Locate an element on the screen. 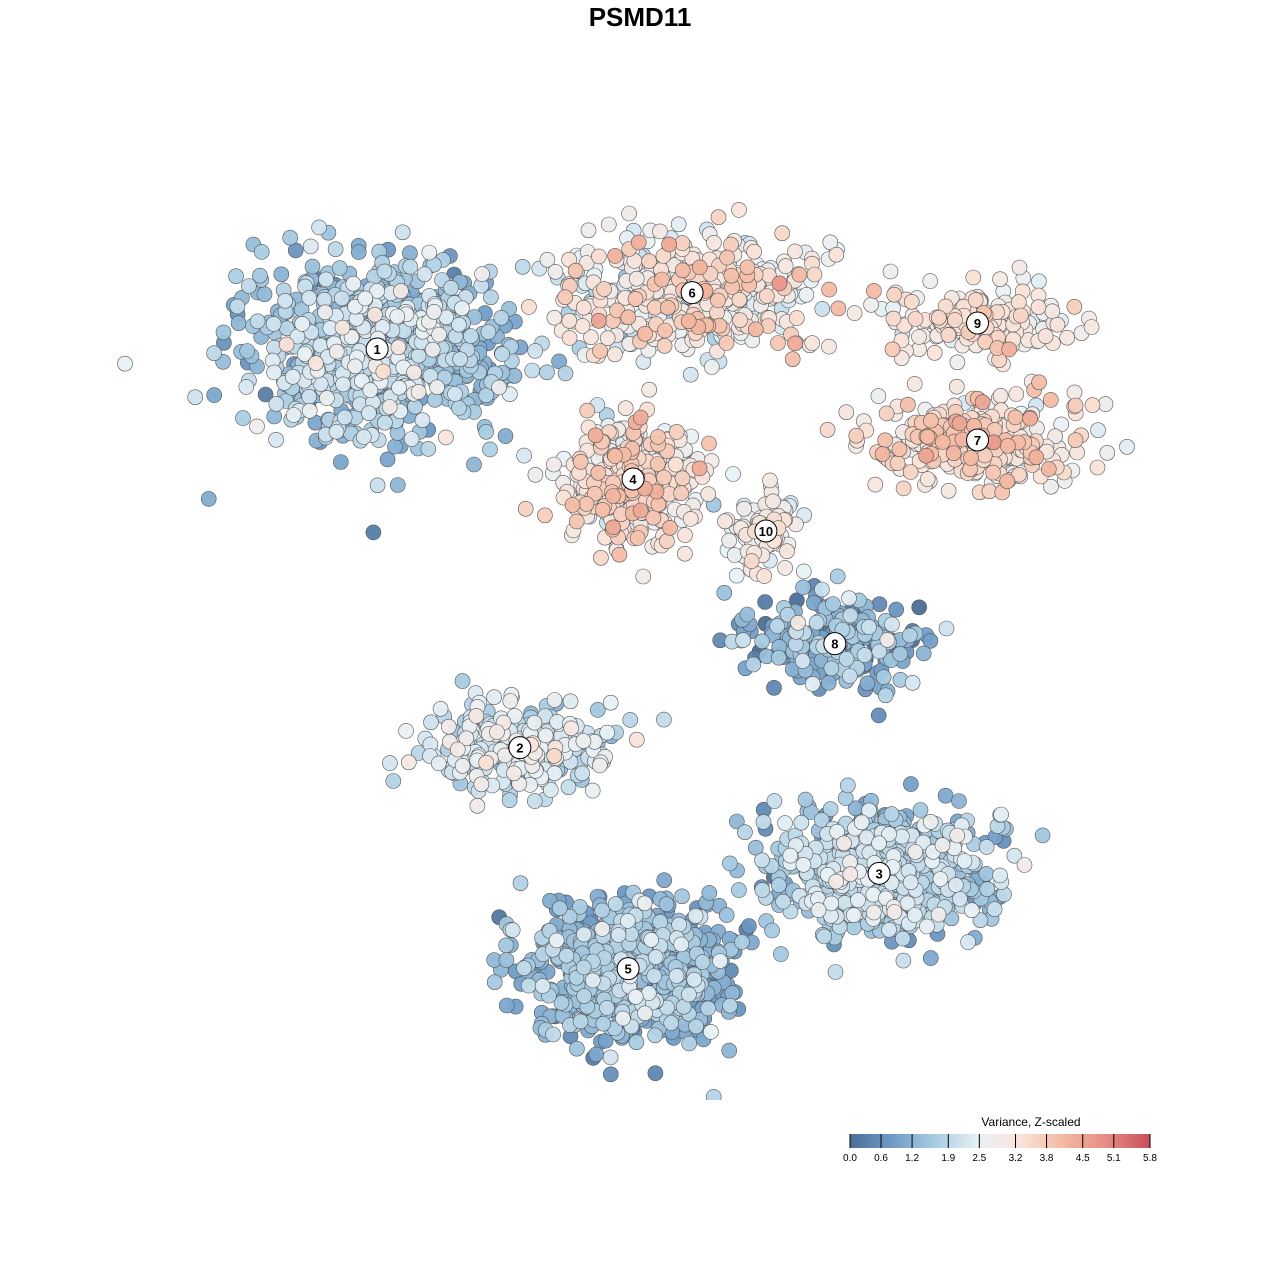  colorbar-tick-label: 3.2 is located at coordinates (1016, 1158).